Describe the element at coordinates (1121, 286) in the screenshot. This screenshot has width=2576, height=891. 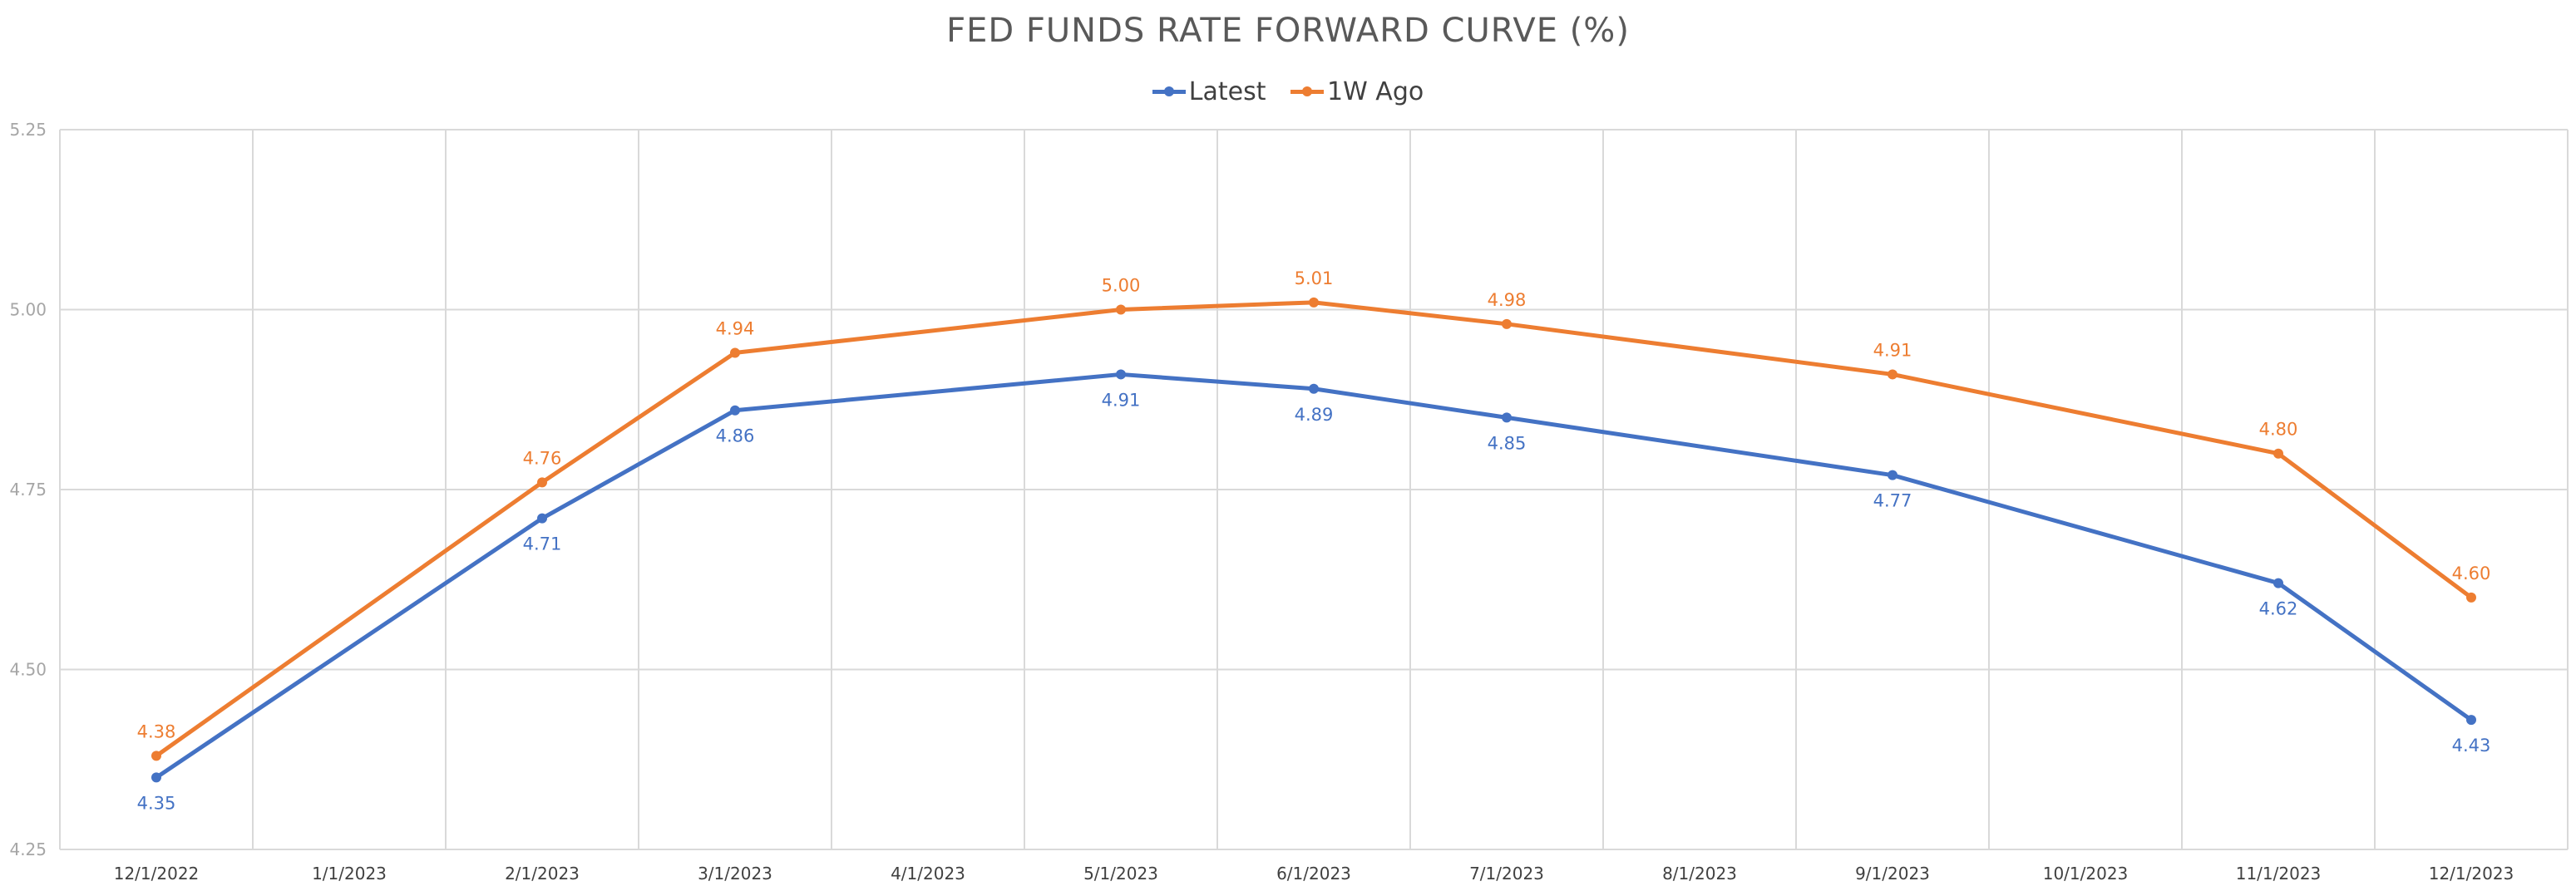
I see `data-label-1w-ago: 5.00` at that location.